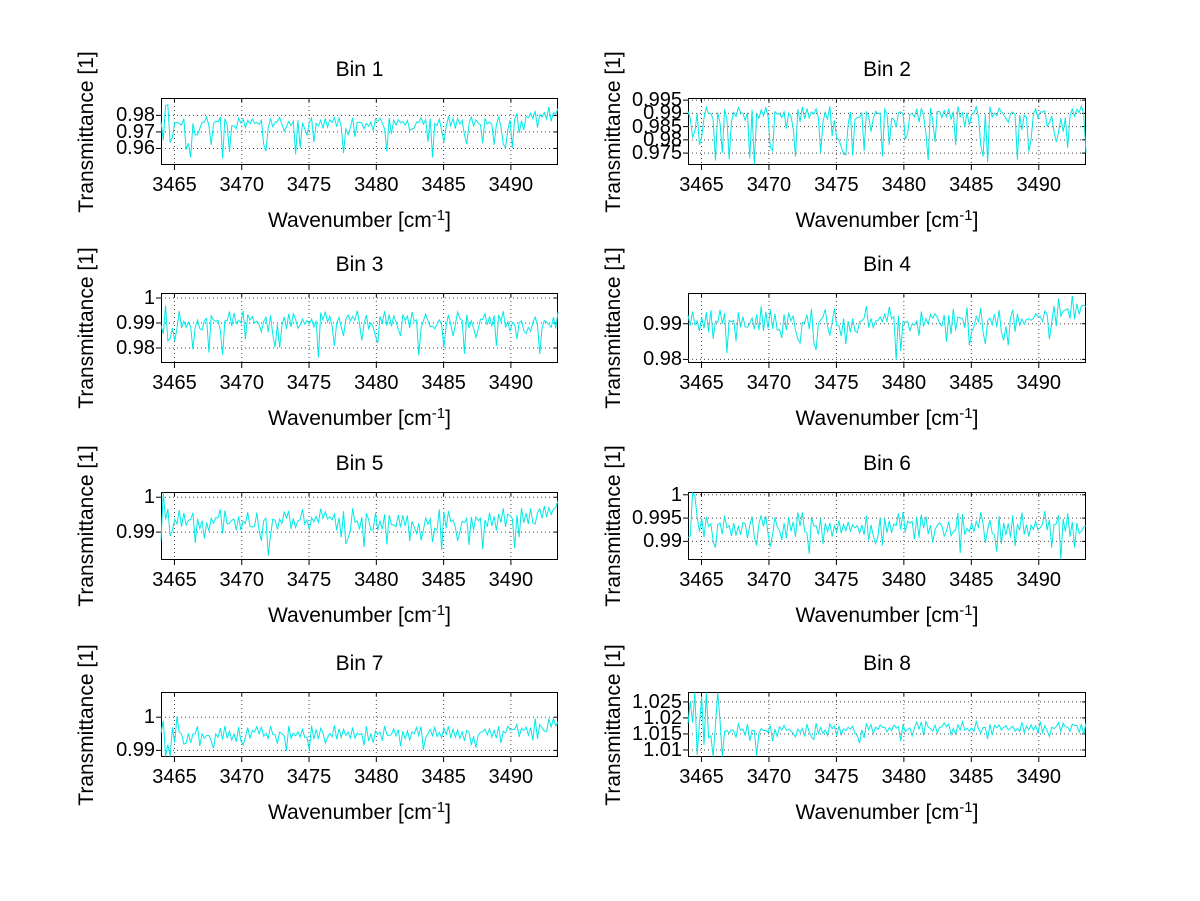 This screenshot has width=1200, height=901. What do you see at coordinates (656, 733) in the screenshot?
I see `y-tick-label: 1.015` at bounding box center [656, 733].